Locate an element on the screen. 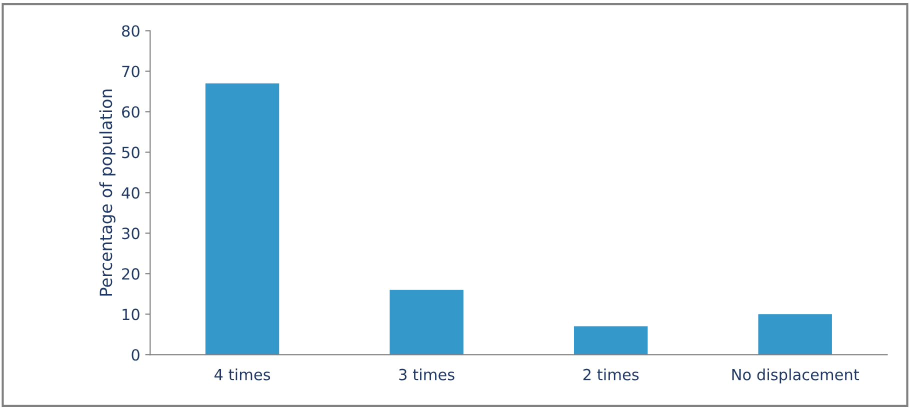 The image size is (910, 410). y-tick-label: 70 is located at coordinates (131, 72).